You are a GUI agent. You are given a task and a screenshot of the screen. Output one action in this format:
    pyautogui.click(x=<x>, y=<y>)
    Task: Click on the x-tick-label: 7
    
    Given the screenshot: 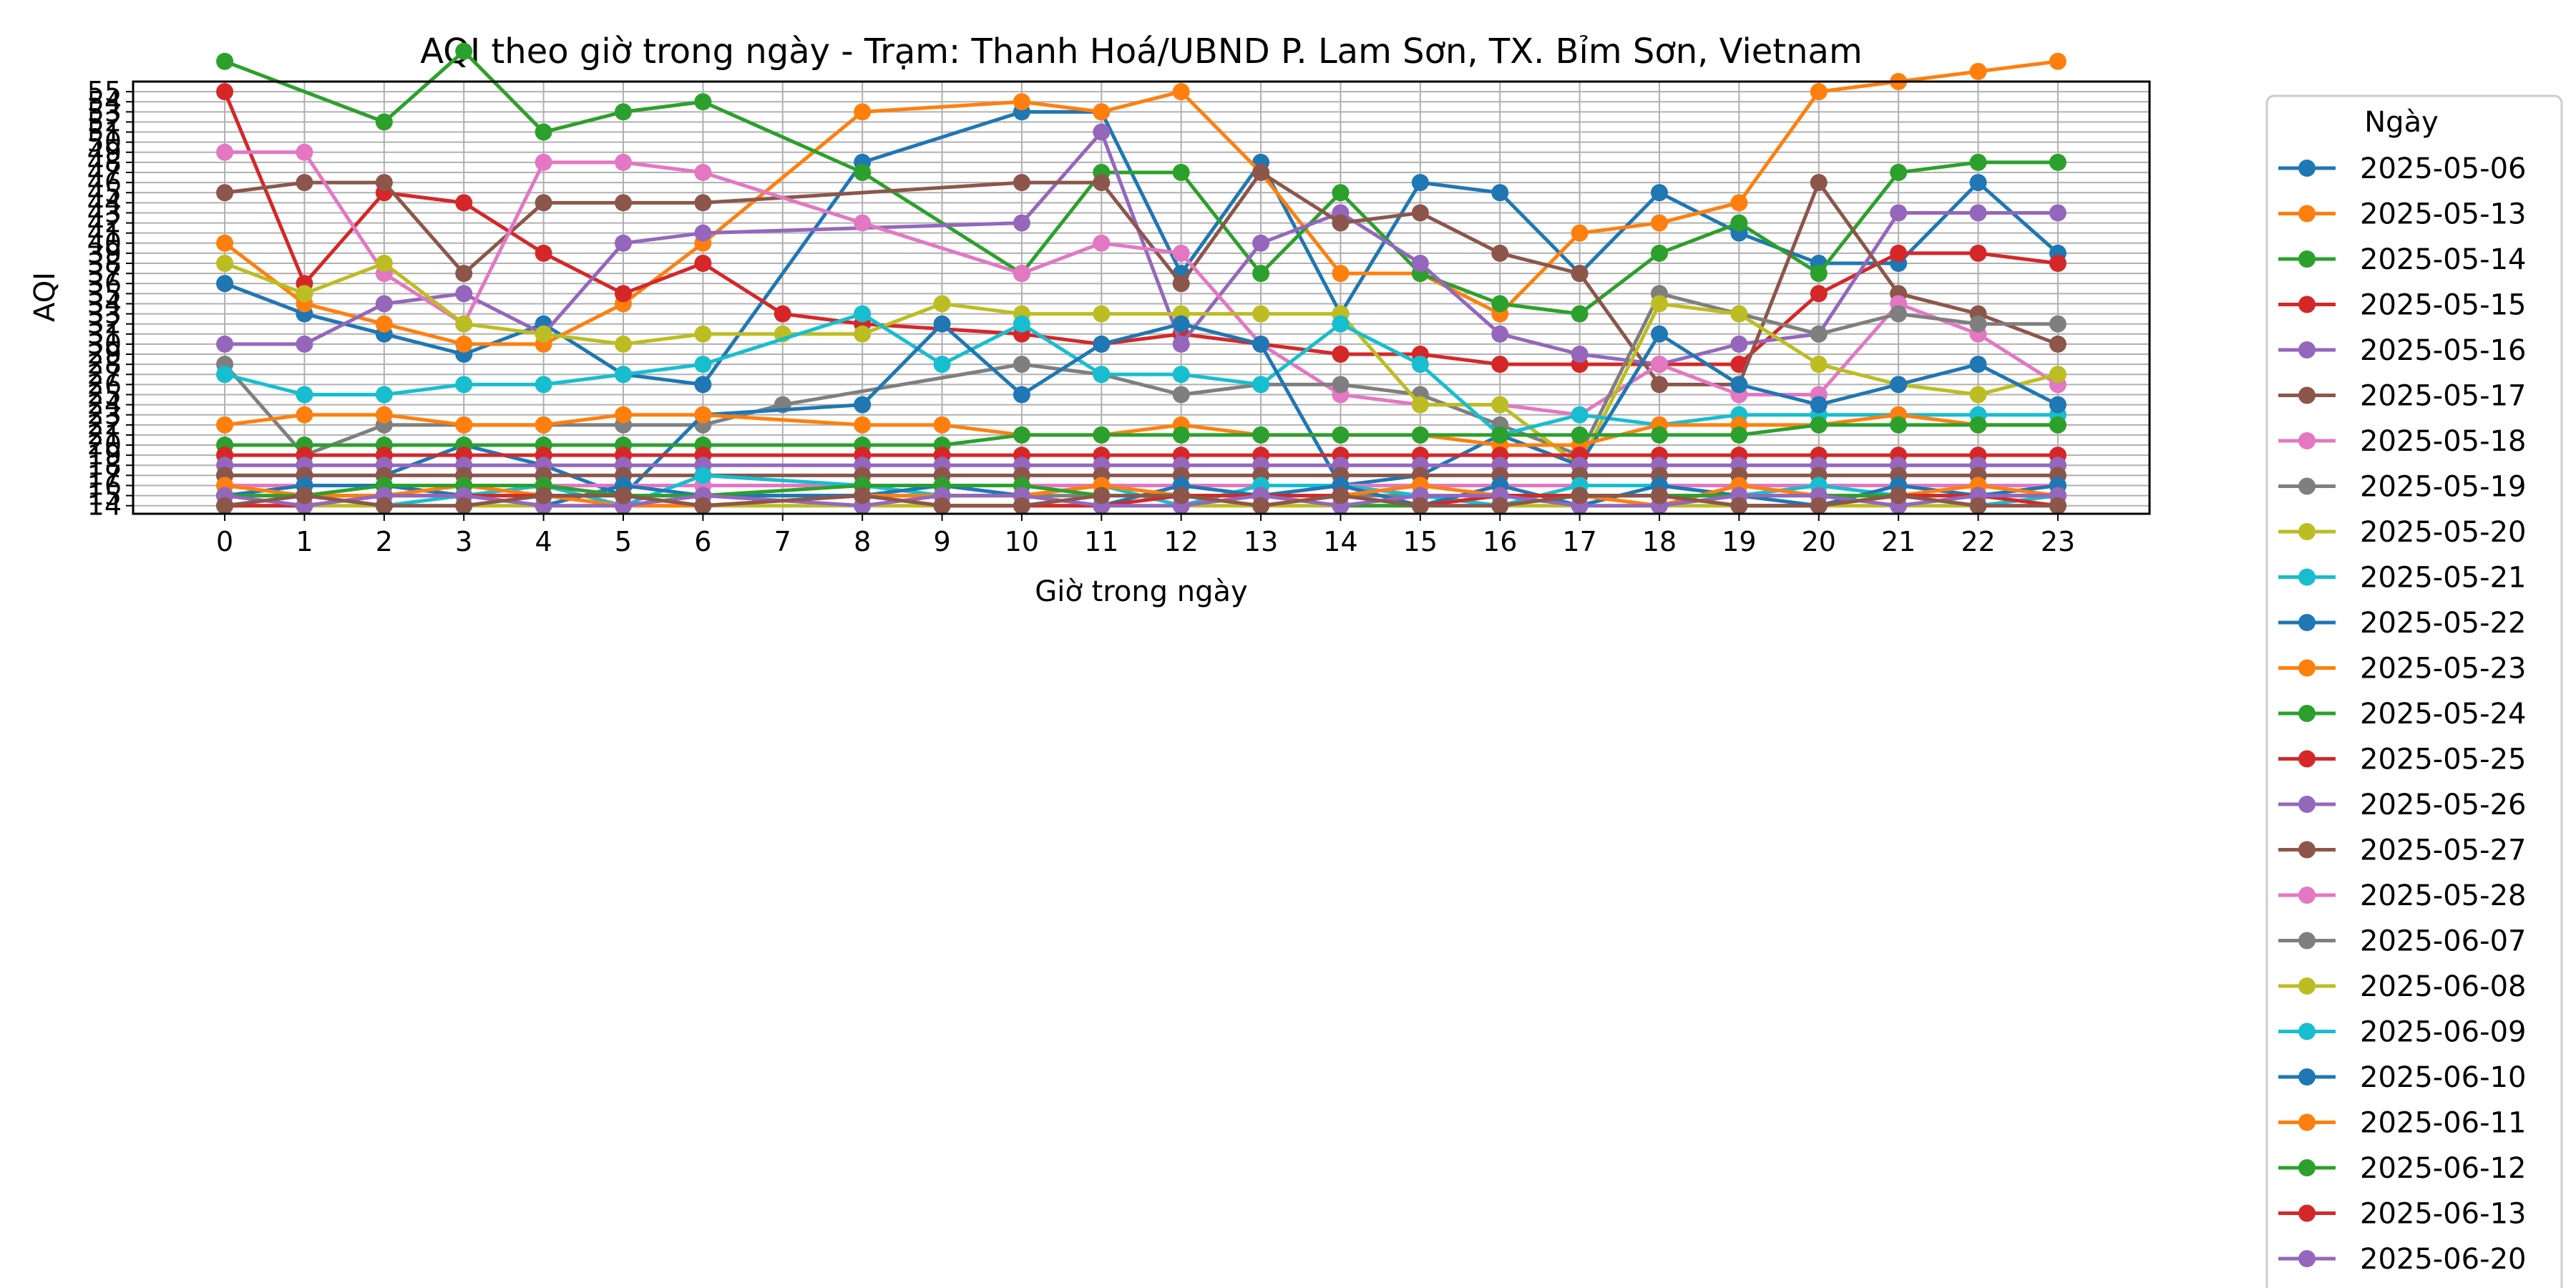 What is the action you would take?
    pyautogui.click(x=782, y=541)
    